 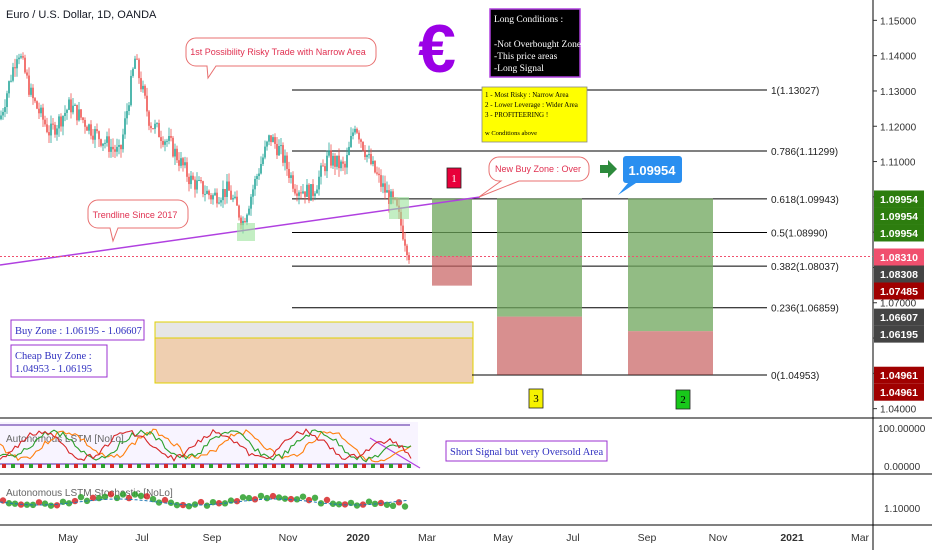 I want to click on indicator-2-name: Autonomous LSTM Stochastic [NoLo], so click(x=89, y=493).